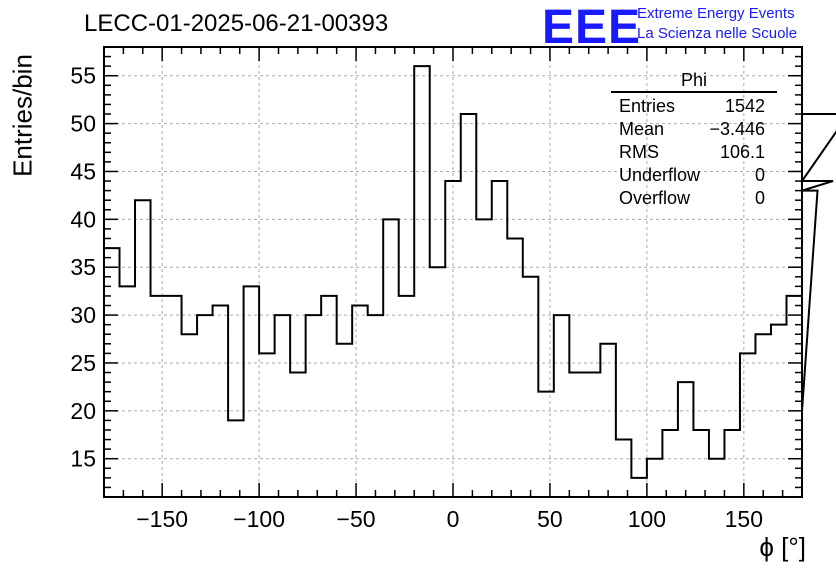 Image resolution: width=836 pixels, height=572 pixels. I want to click on stats-value: 1542, so click(744, 106).